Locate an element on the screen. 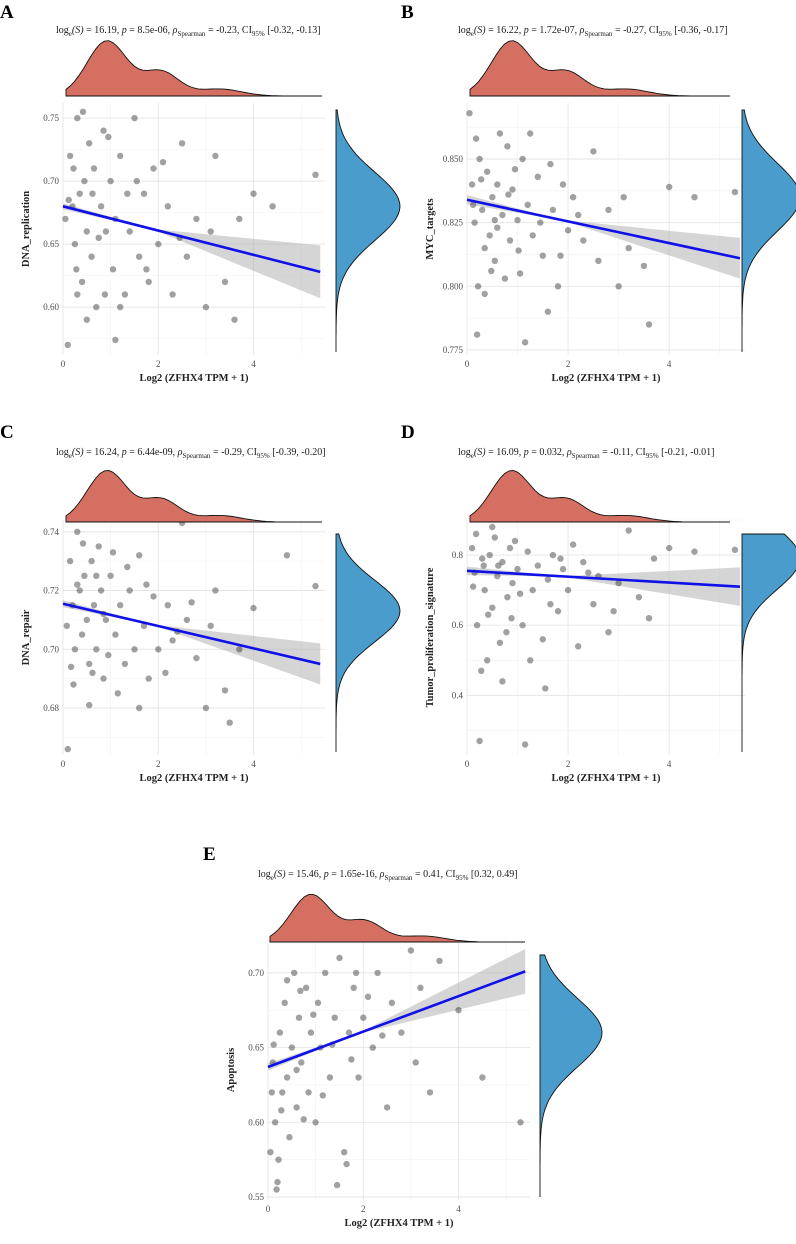 This screenshot has width=796, height=1244. stat-rho: ρ is located at coordinates (569, 452).